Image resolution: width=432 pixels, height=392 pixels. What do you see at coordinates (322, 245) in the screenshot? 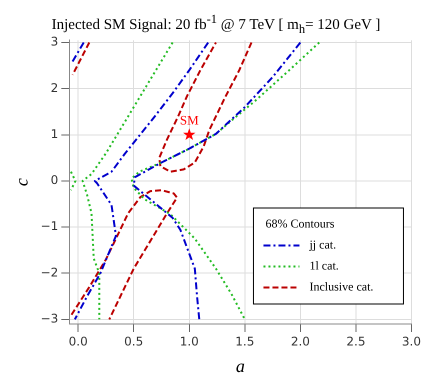
I see `legend-label: jj cat.` at bounding box center [322, 245].